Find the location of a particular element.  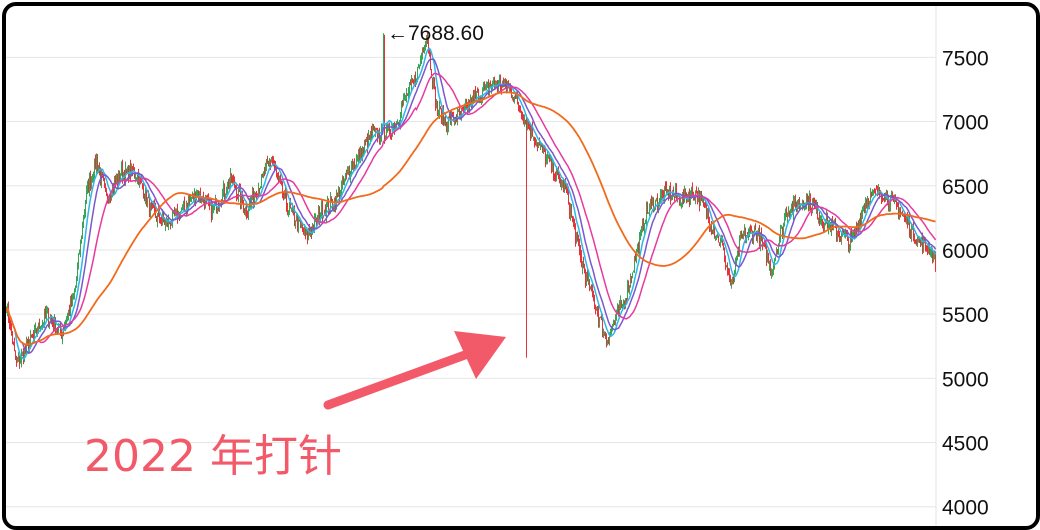

annotation-arrow is located at coordinates (414, 370).